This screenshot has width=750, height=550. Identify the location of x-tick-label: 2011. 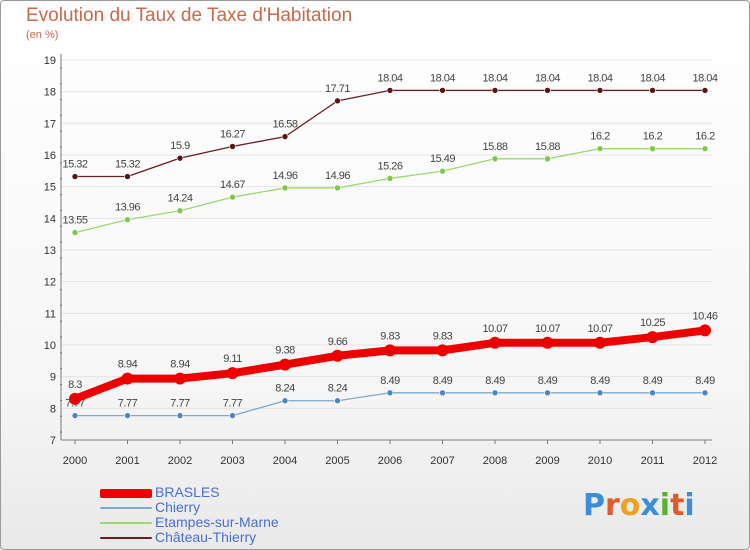
(653, 461).